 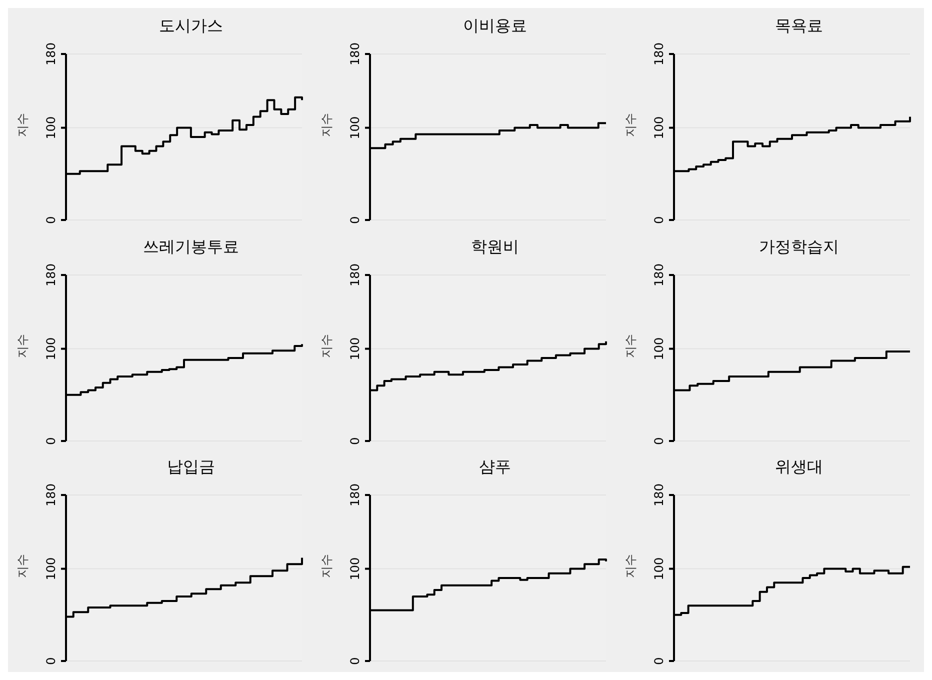 I want to click on chart-title: 납입금, so click(x=191, y=467).